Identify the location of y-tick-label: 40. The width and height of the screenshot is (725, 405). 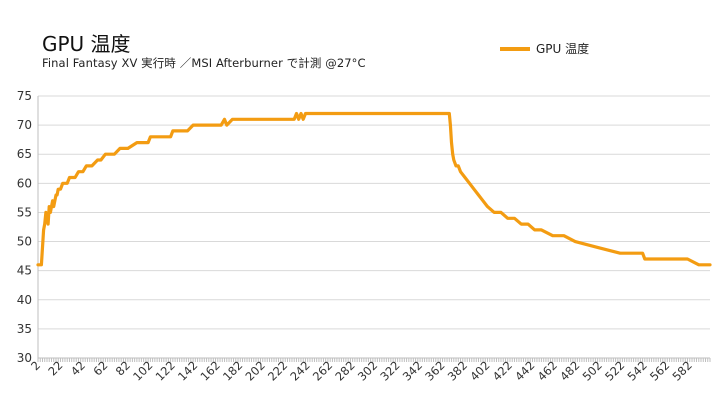
(24, 300).